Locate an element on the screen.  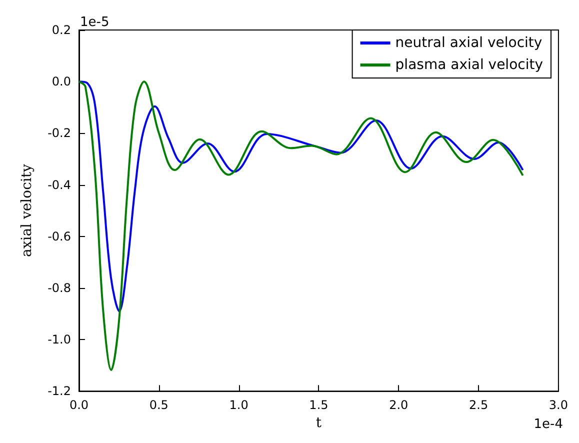
x-tick-label: 3.0 is located at coordinates (558, 405).